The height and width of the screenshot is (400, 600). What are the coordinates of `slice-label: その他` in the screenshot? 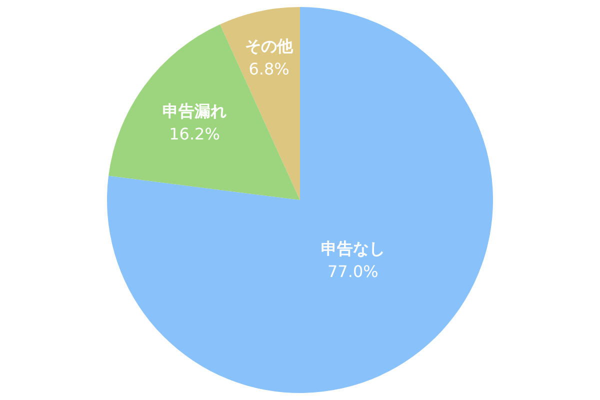 It's located at (269, 46).